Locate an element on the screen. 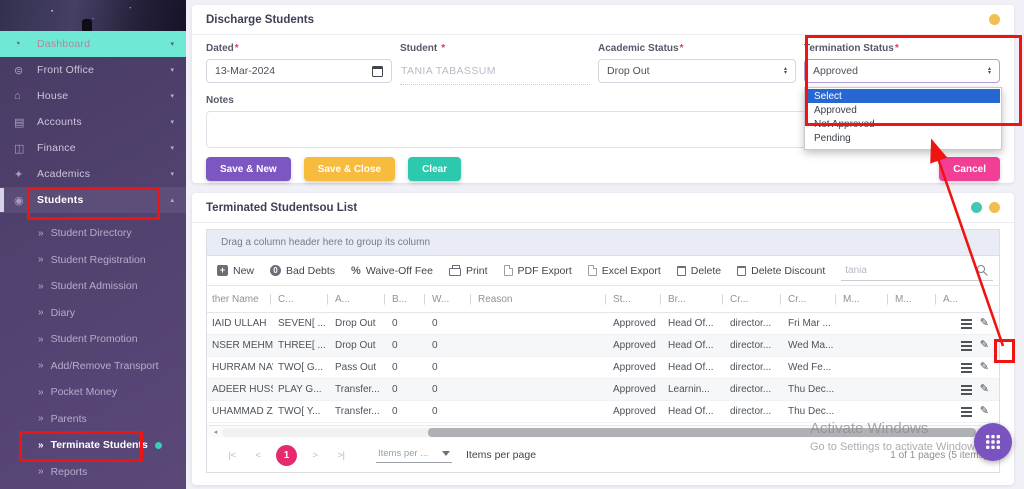 The width and height of the screenshot is (1024, 489). scrollbar-track is located at coordinates (603, 432).